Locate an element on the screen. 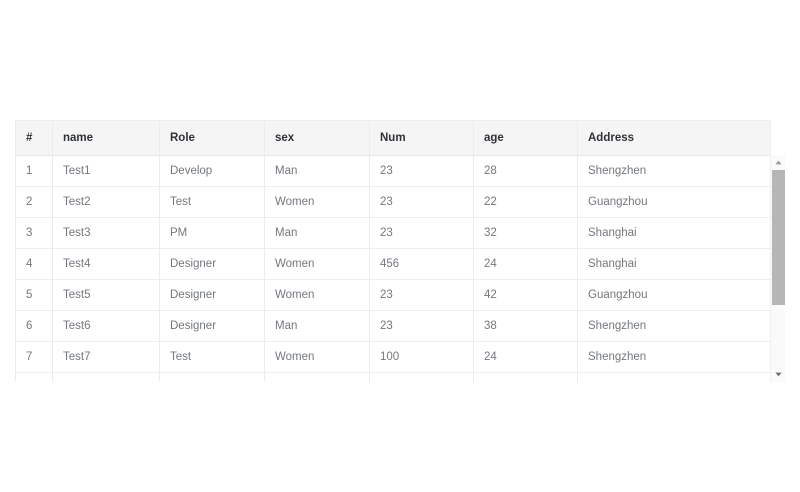 This screenshot has width=800, height=492. column-header-age: age is located at coordinates (525, 138).